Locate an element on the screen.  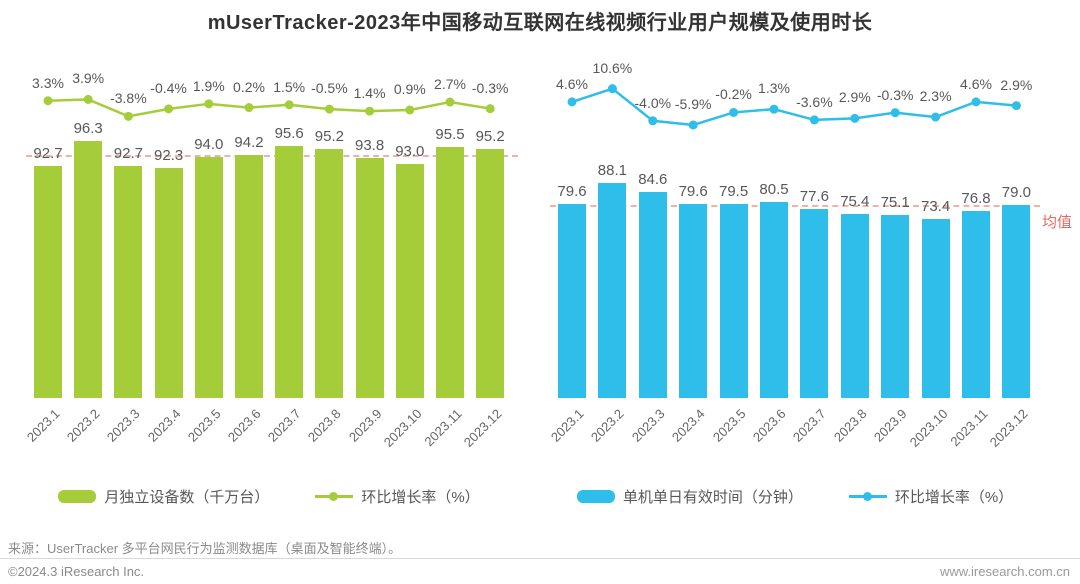
bar-value-label: 79.0 is located at coordinates (1016, 193).